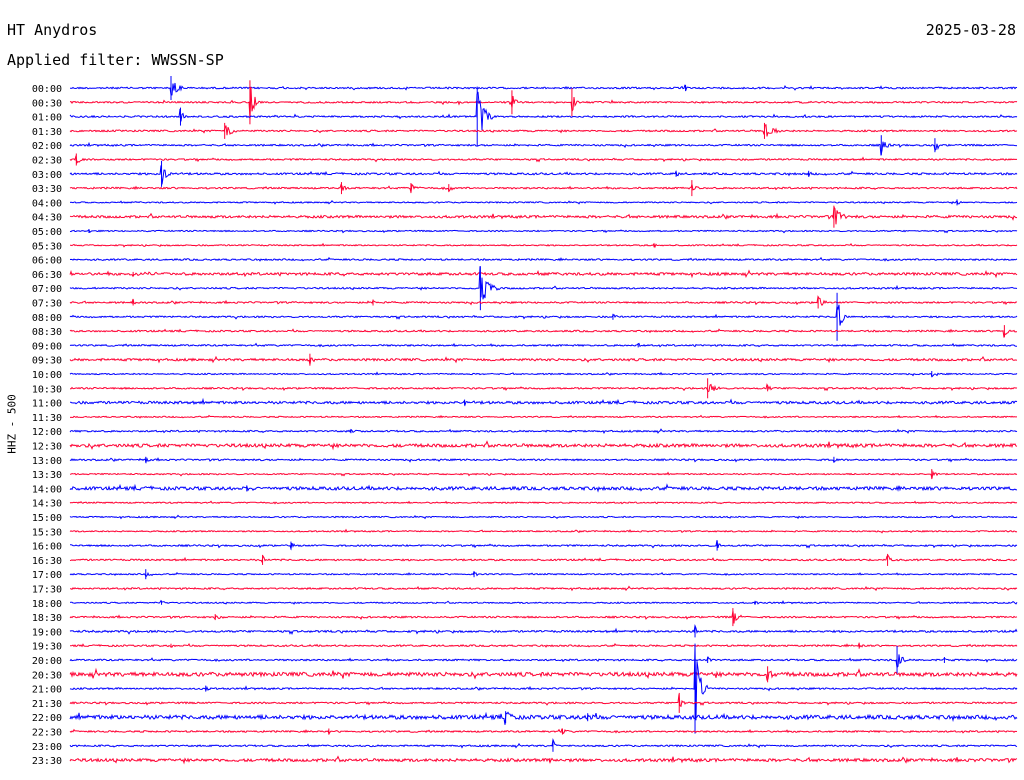 The image size is (1024, 780). What do you see at coordinates (47, 203) in the screenshot?
I see `time-label: 04:00` at bounding box center [47, 203].